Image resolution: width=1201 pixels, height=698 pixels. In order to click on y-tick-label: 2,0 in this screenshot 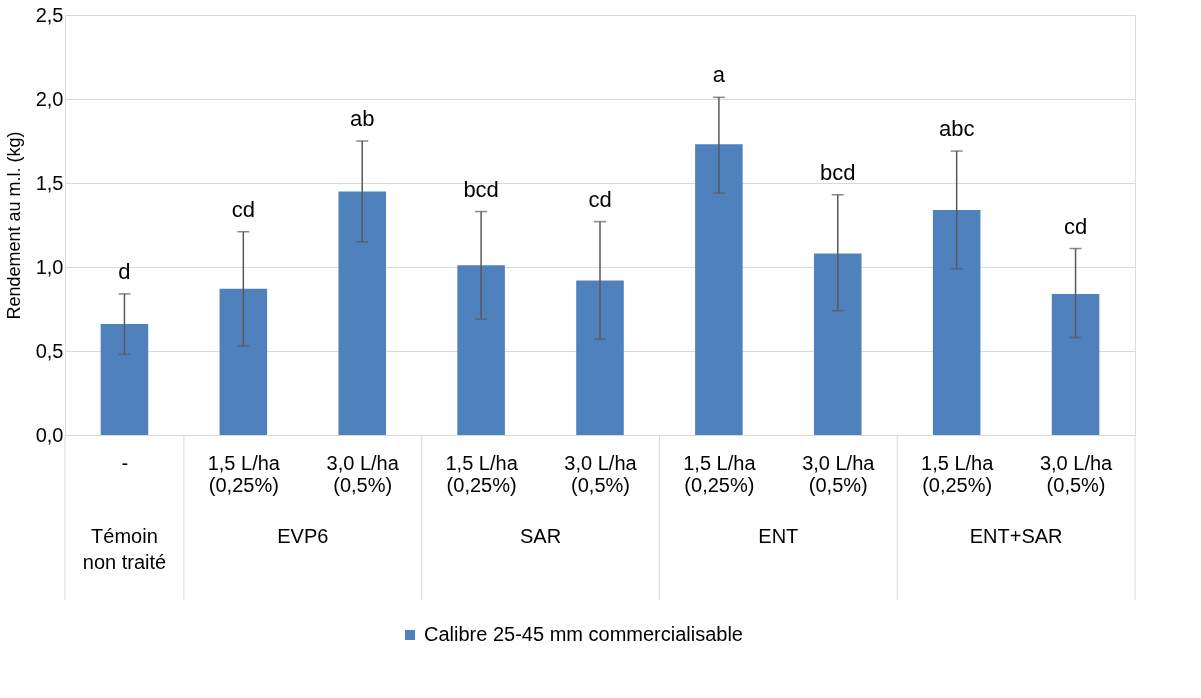, I will do `click(49, 98)`.